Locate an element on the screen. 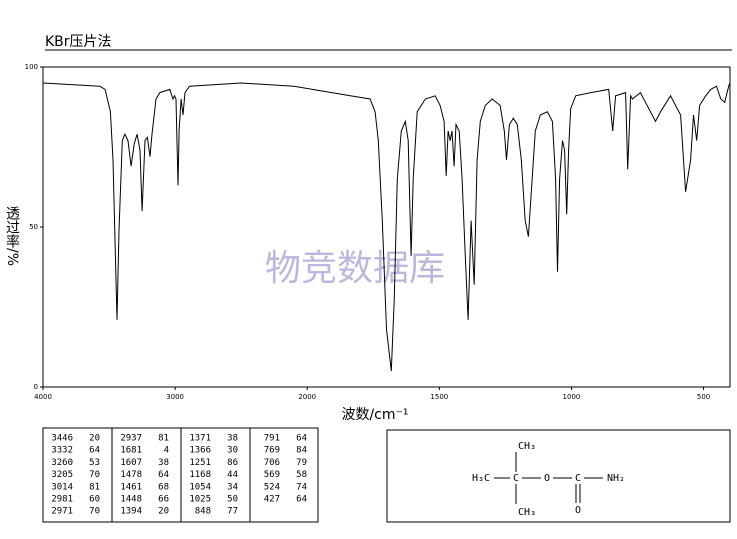 Image resolution: width=737 pixels, height=539 pixels. peak-wavenumber: 769 is located at coordinates (272, 451).